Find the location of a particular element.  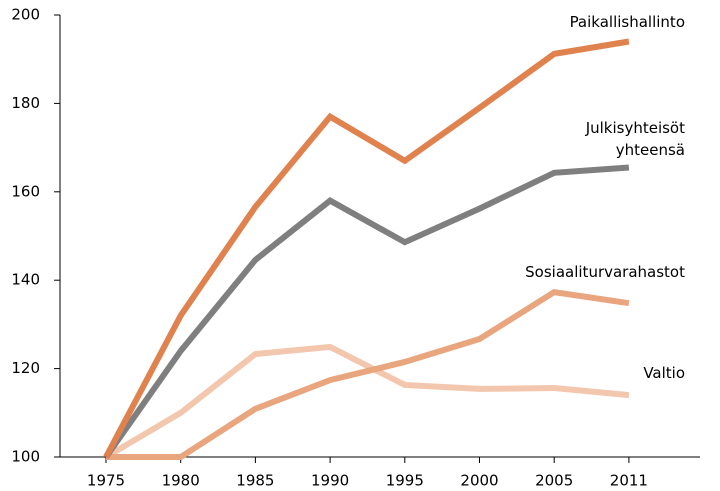

y-tick-label: 140 is located at coordinates (25, 280).